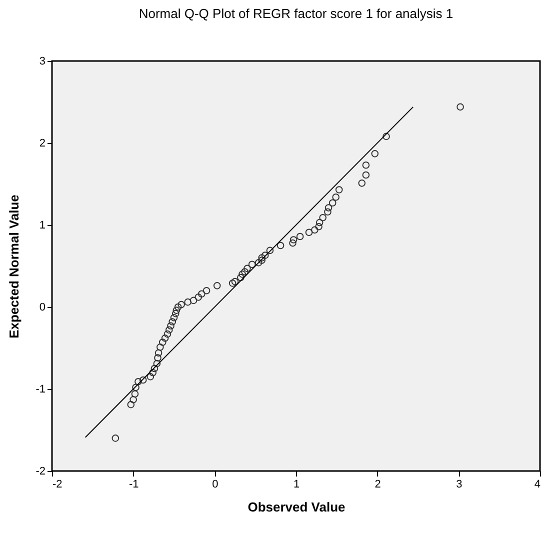  What do you see at coordinates (41, 472) in the screenshot?
I see `y-tick-label: -2` at bounding box center [41, 472].